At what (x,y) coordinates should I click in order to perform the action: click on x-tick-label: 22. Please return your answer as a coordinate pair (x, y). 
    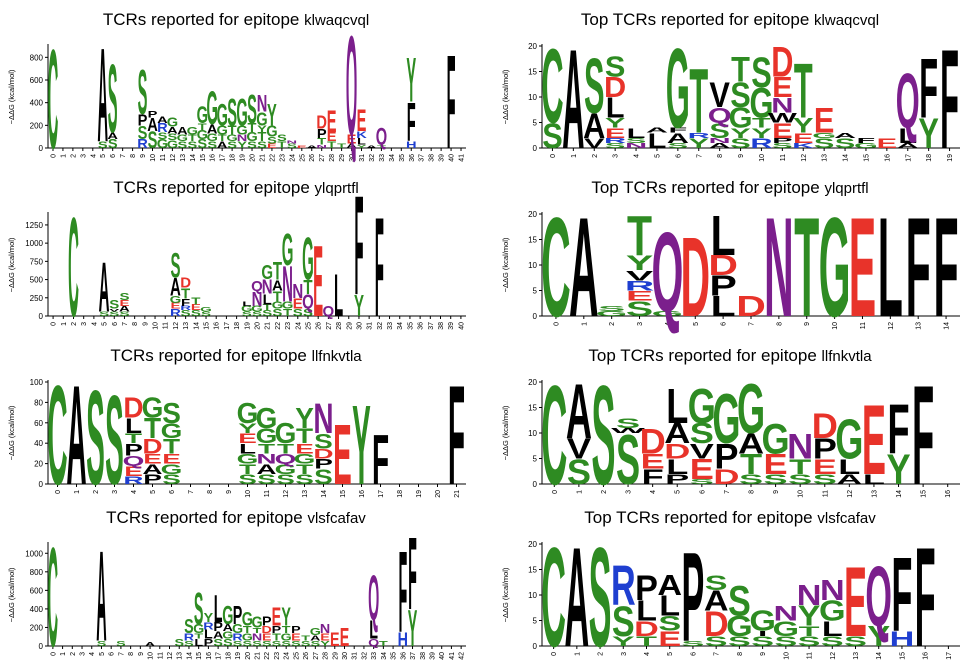
    Looking at the image, I should click on (278, 326).